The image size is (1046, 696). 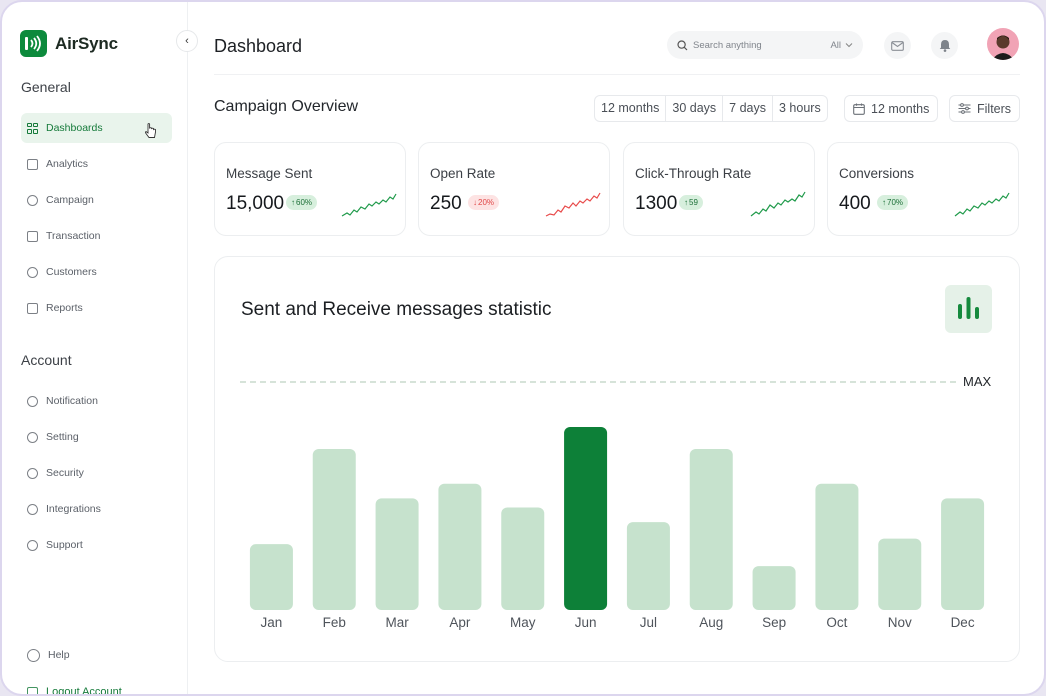 What do you see at coordinates (900, 622) in the screenshot?
I see `x-tick-label: Nov` at bounding box center [900, 622].